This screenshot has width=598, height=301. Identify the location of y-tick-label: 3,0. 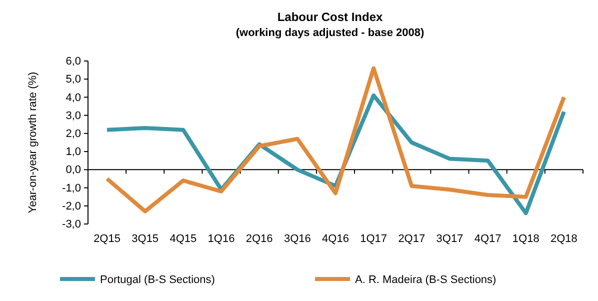
(73, 116).